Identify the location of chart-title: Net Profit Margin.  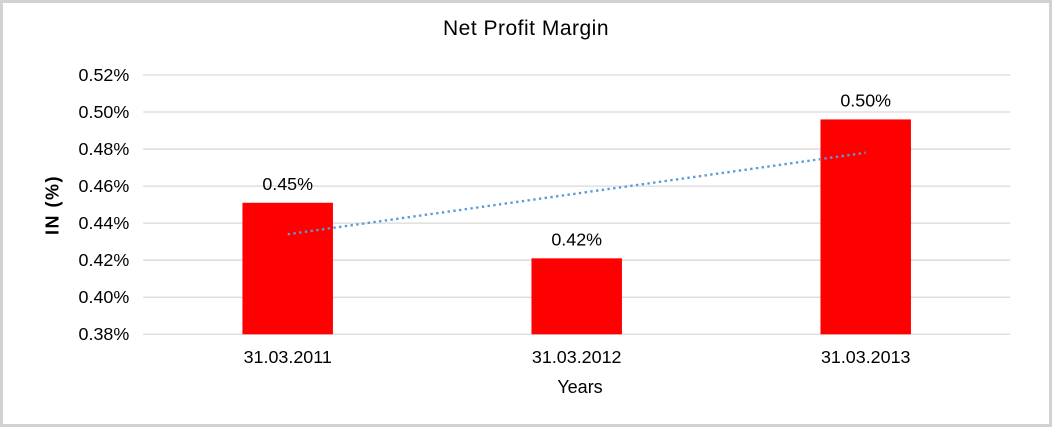
(526, 28).